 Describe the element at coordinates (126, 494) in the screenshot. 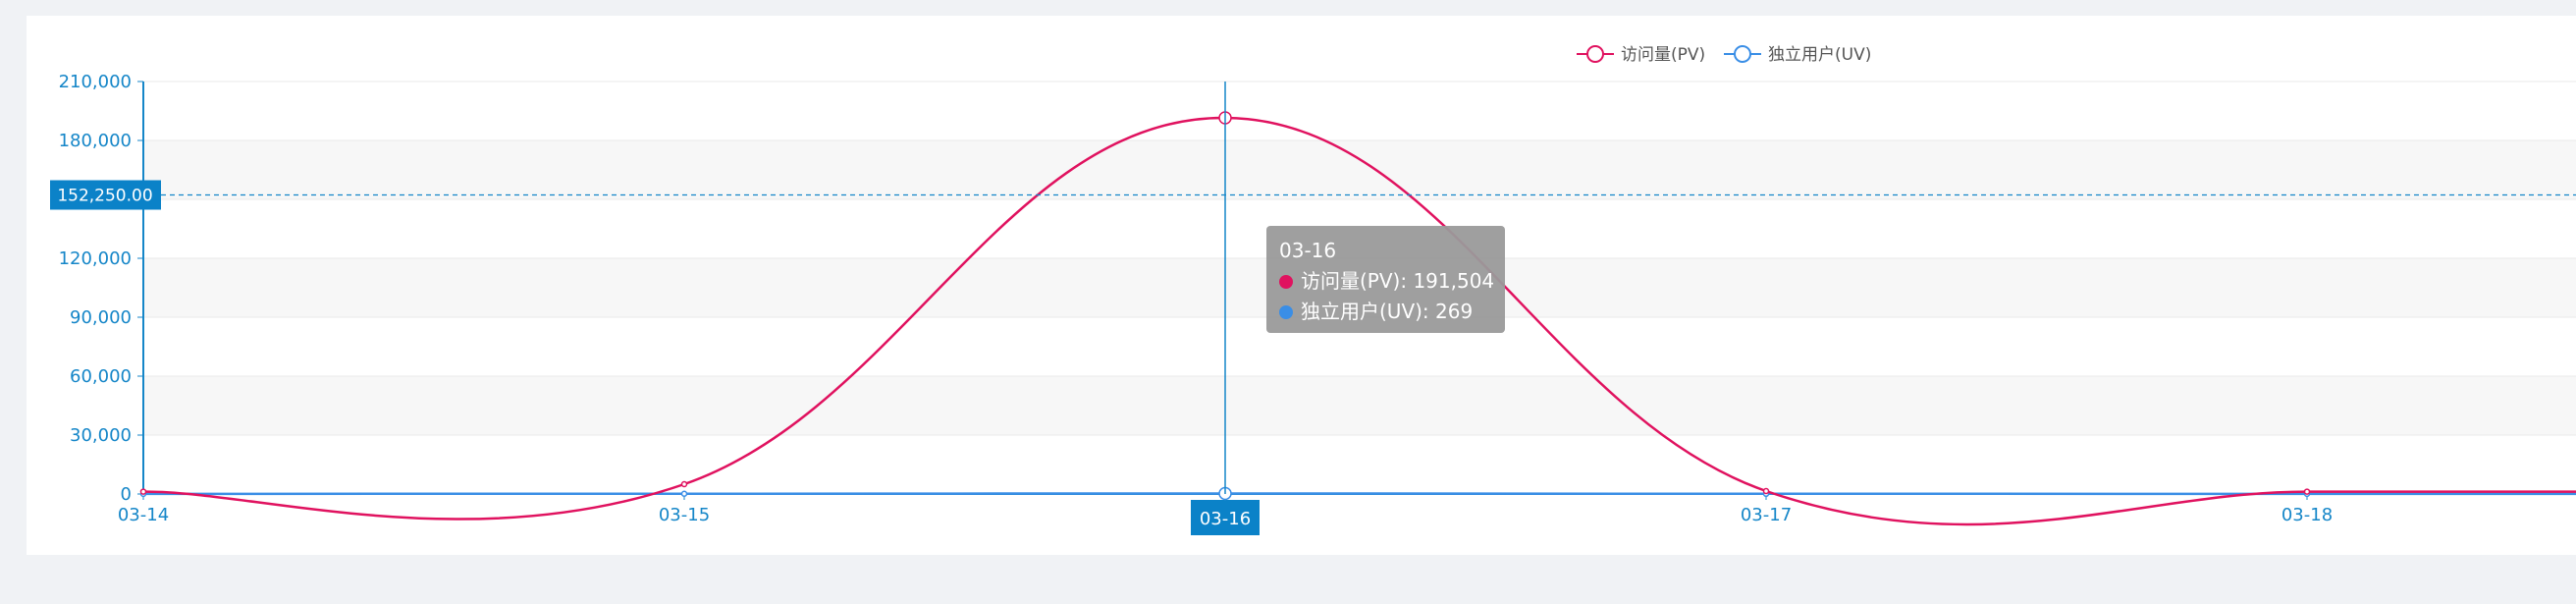

I see `y-tick-label: 0` at that location.